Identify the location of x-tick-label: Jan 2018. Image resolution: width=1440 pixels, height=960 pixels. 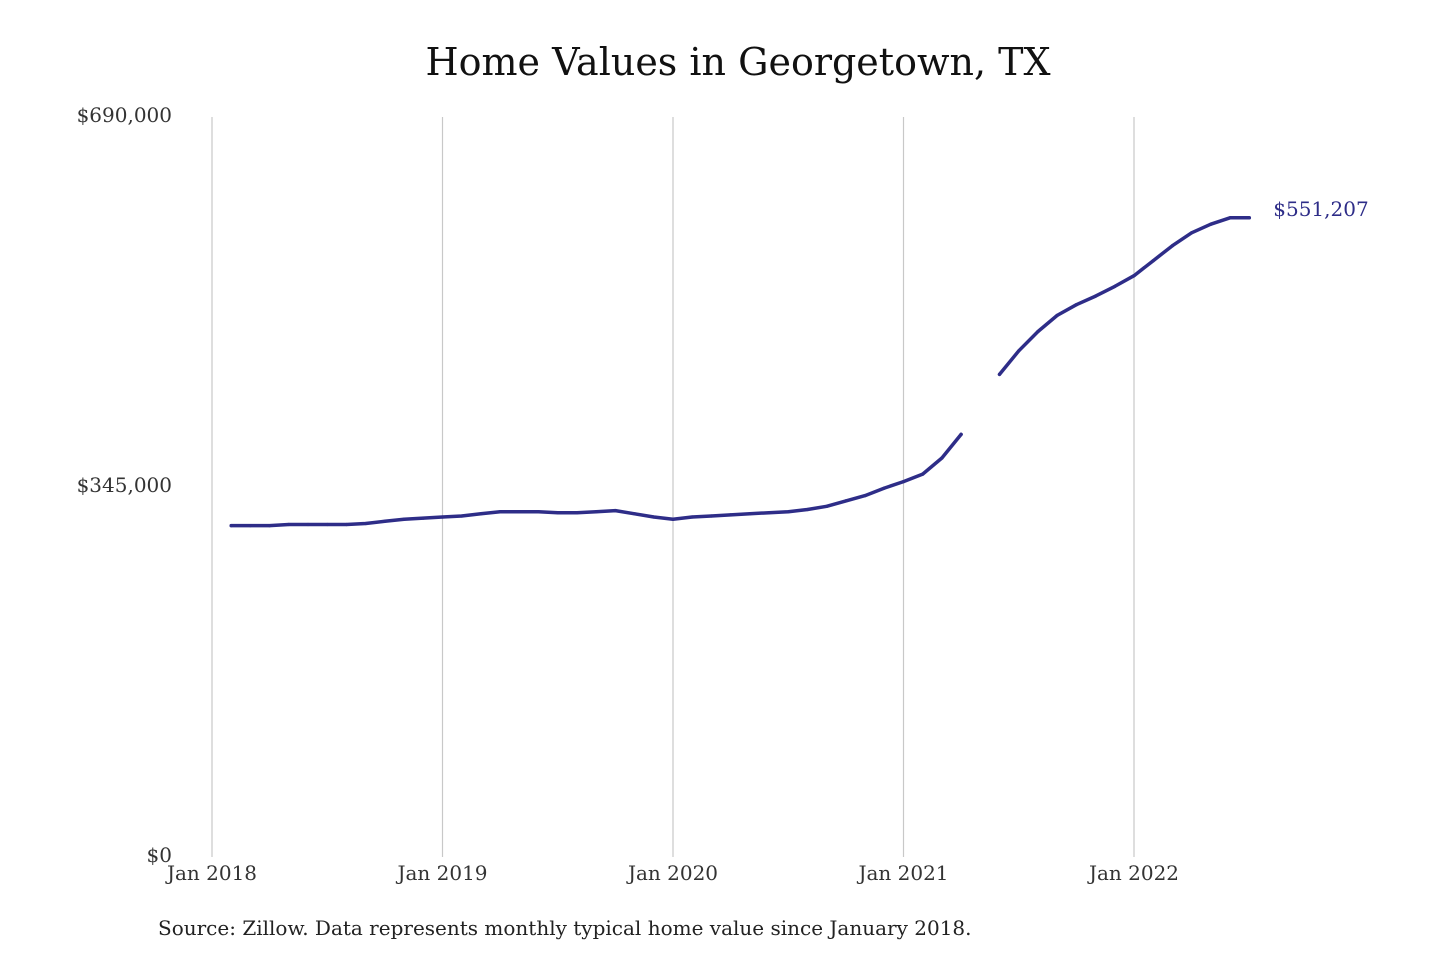
(211, 873).